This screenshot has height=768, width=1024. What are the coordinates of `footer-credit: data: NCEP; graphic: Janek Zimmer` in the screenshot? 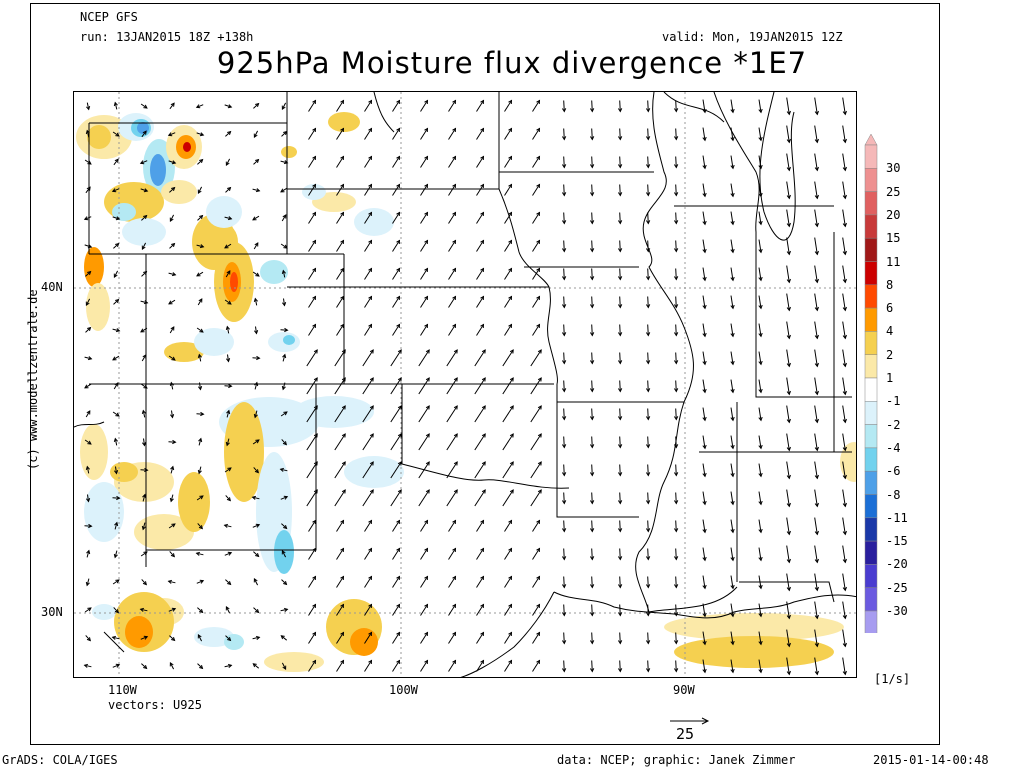 It's located at (676, 760).